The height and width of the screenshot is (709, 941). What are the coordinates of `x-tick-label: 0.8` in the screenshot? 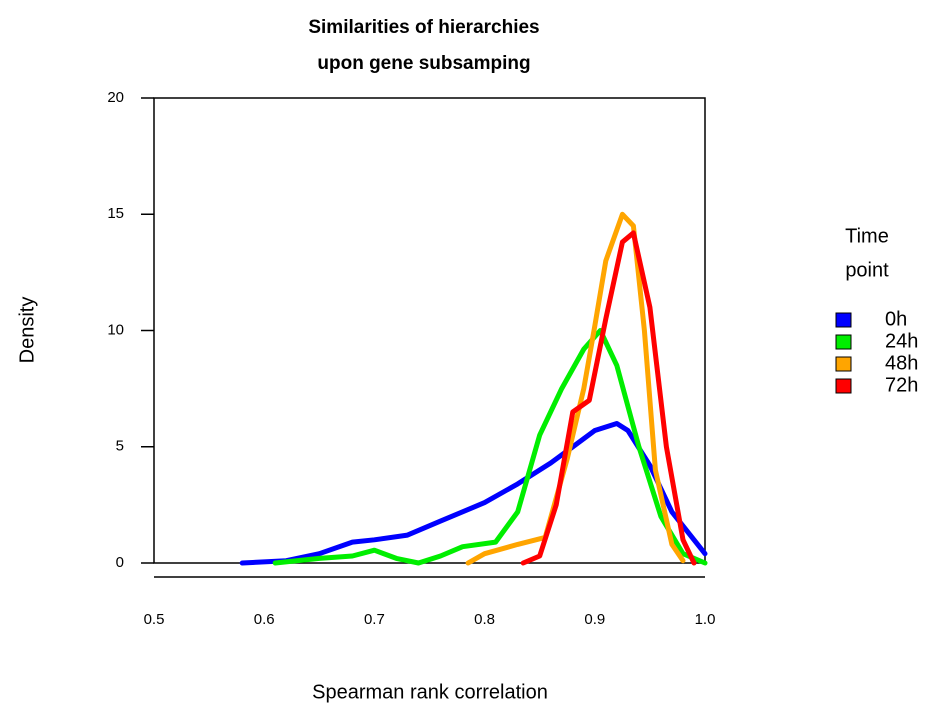 It's located at (484, 619).